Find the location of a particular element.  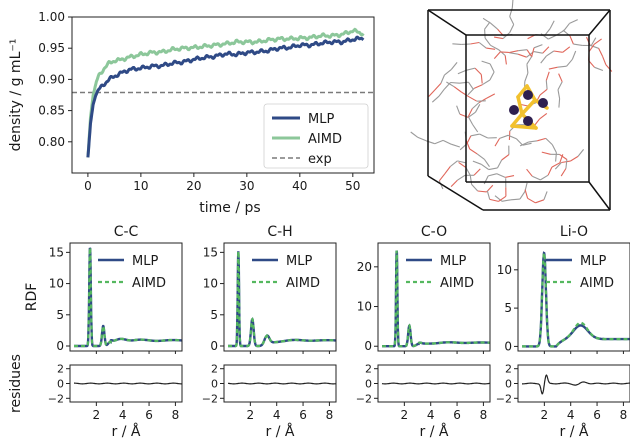

x-tick-label: 2 is located at coordinates (405, 415).